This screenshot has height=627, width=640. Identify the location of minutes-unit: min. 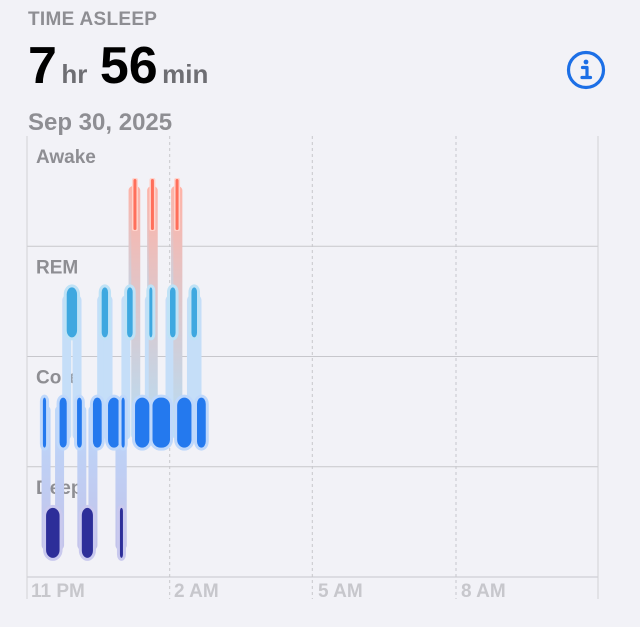
(185, 74).